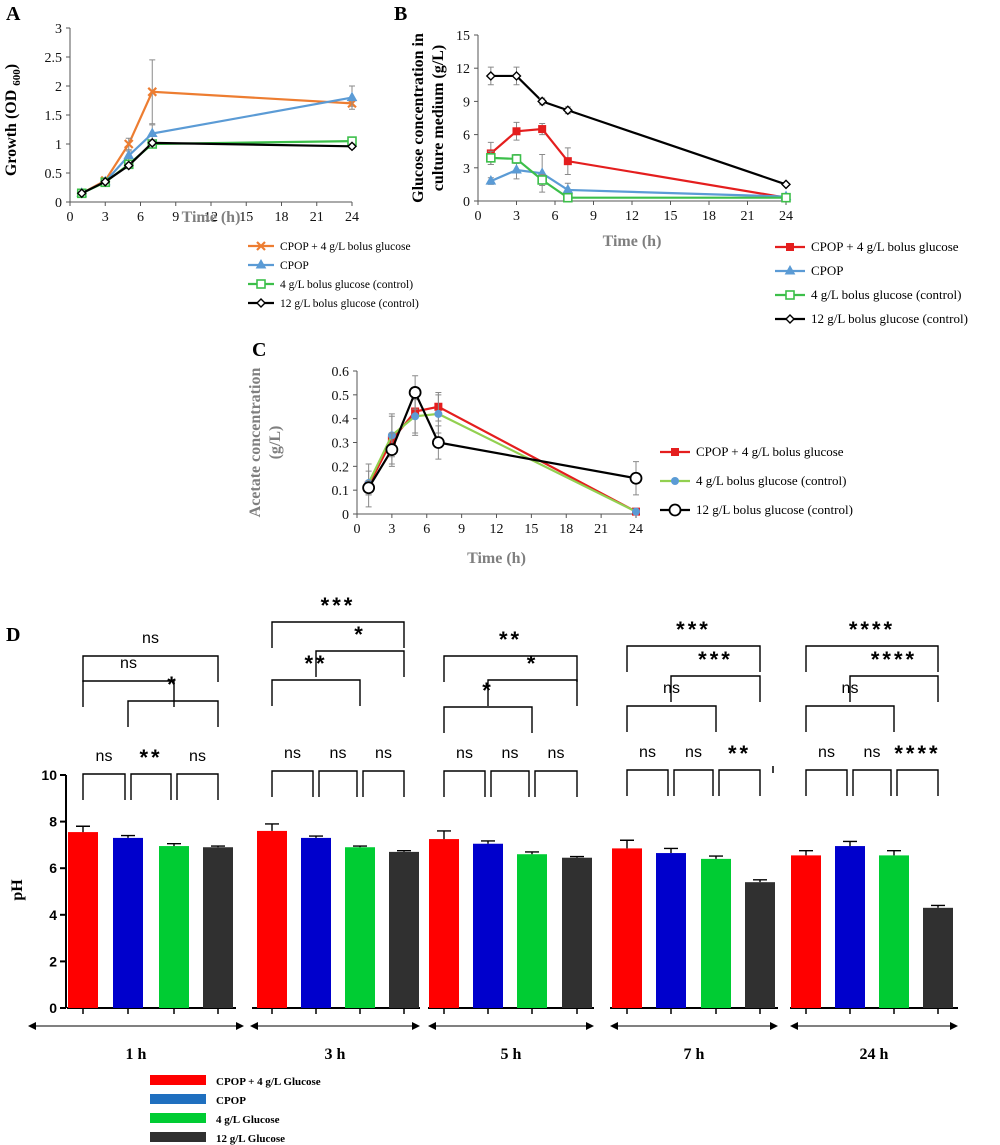 Image resolution: width=1000 pixels, height=1145 pixels. What do you see at coordinates (349, 304) in the screenshot?
I see `legend-label: 12 g/L bolus glucose (control)` at bounding box center [349, 304].